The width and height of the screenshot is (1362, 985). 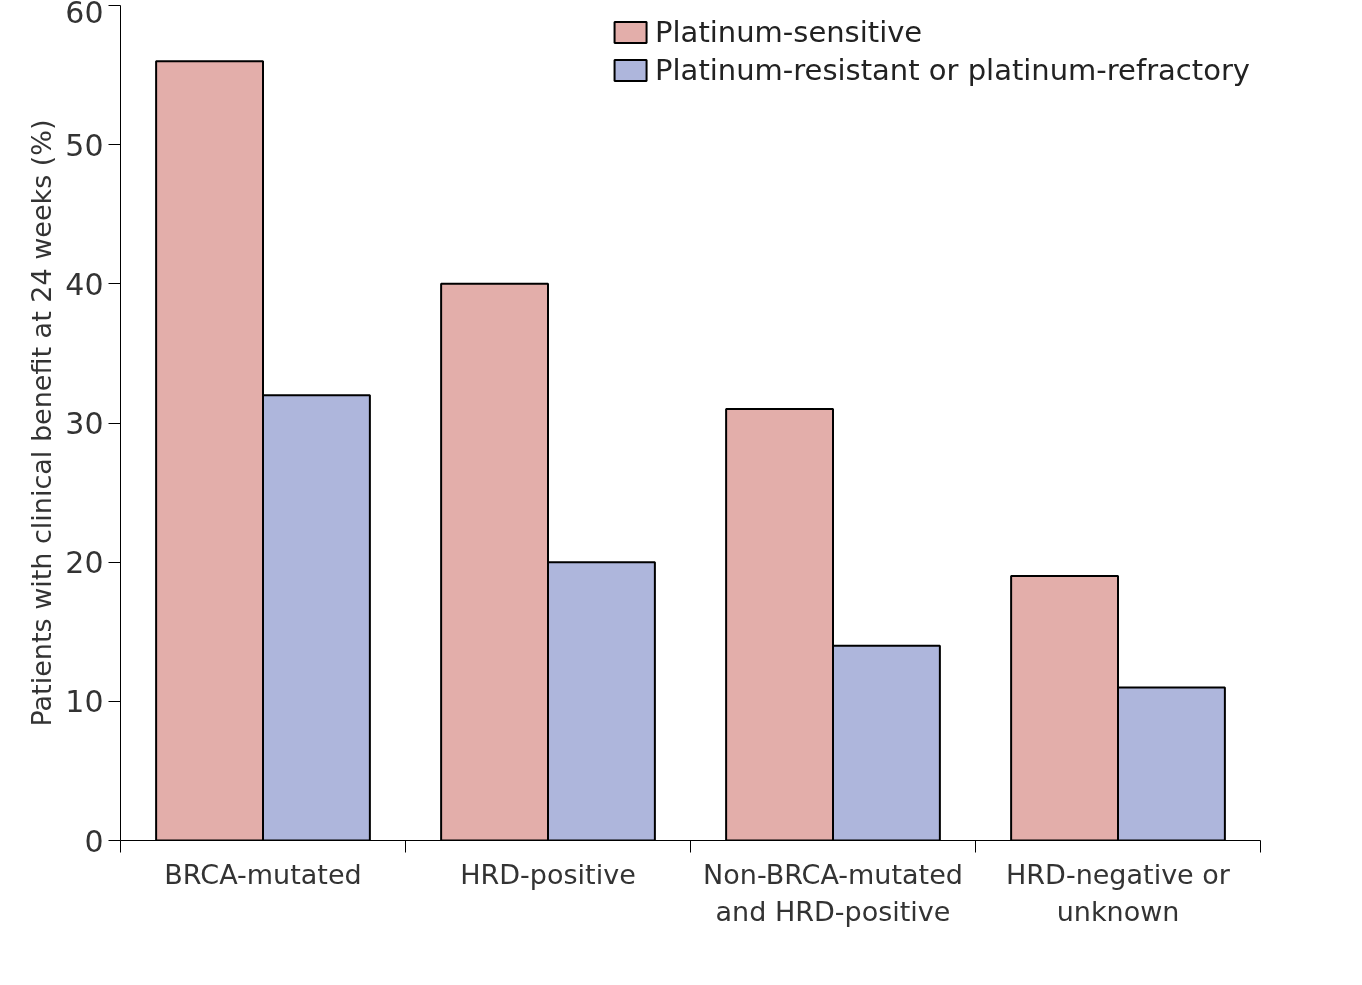 I want to click on x-tick-label: BRCA-mutated, so click(x=263, y=874).